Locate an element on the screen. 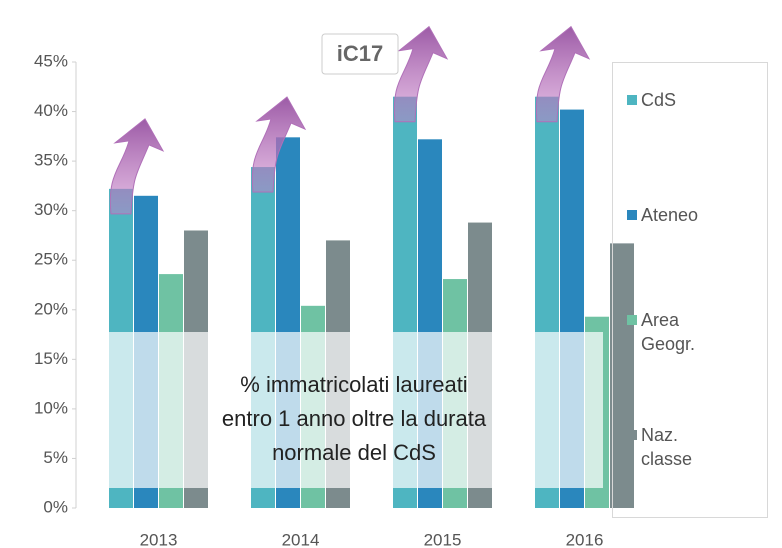 Image resolution: width=782 pixels, height=548 pixels. legend-label: Naz. classe is located at coordinates (667, 447).